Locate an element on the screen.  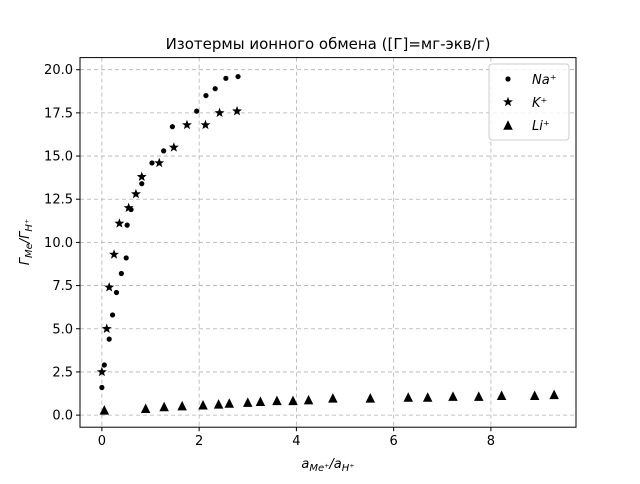
y-tick-label: 10.0 is located at coordinates (58, 243).